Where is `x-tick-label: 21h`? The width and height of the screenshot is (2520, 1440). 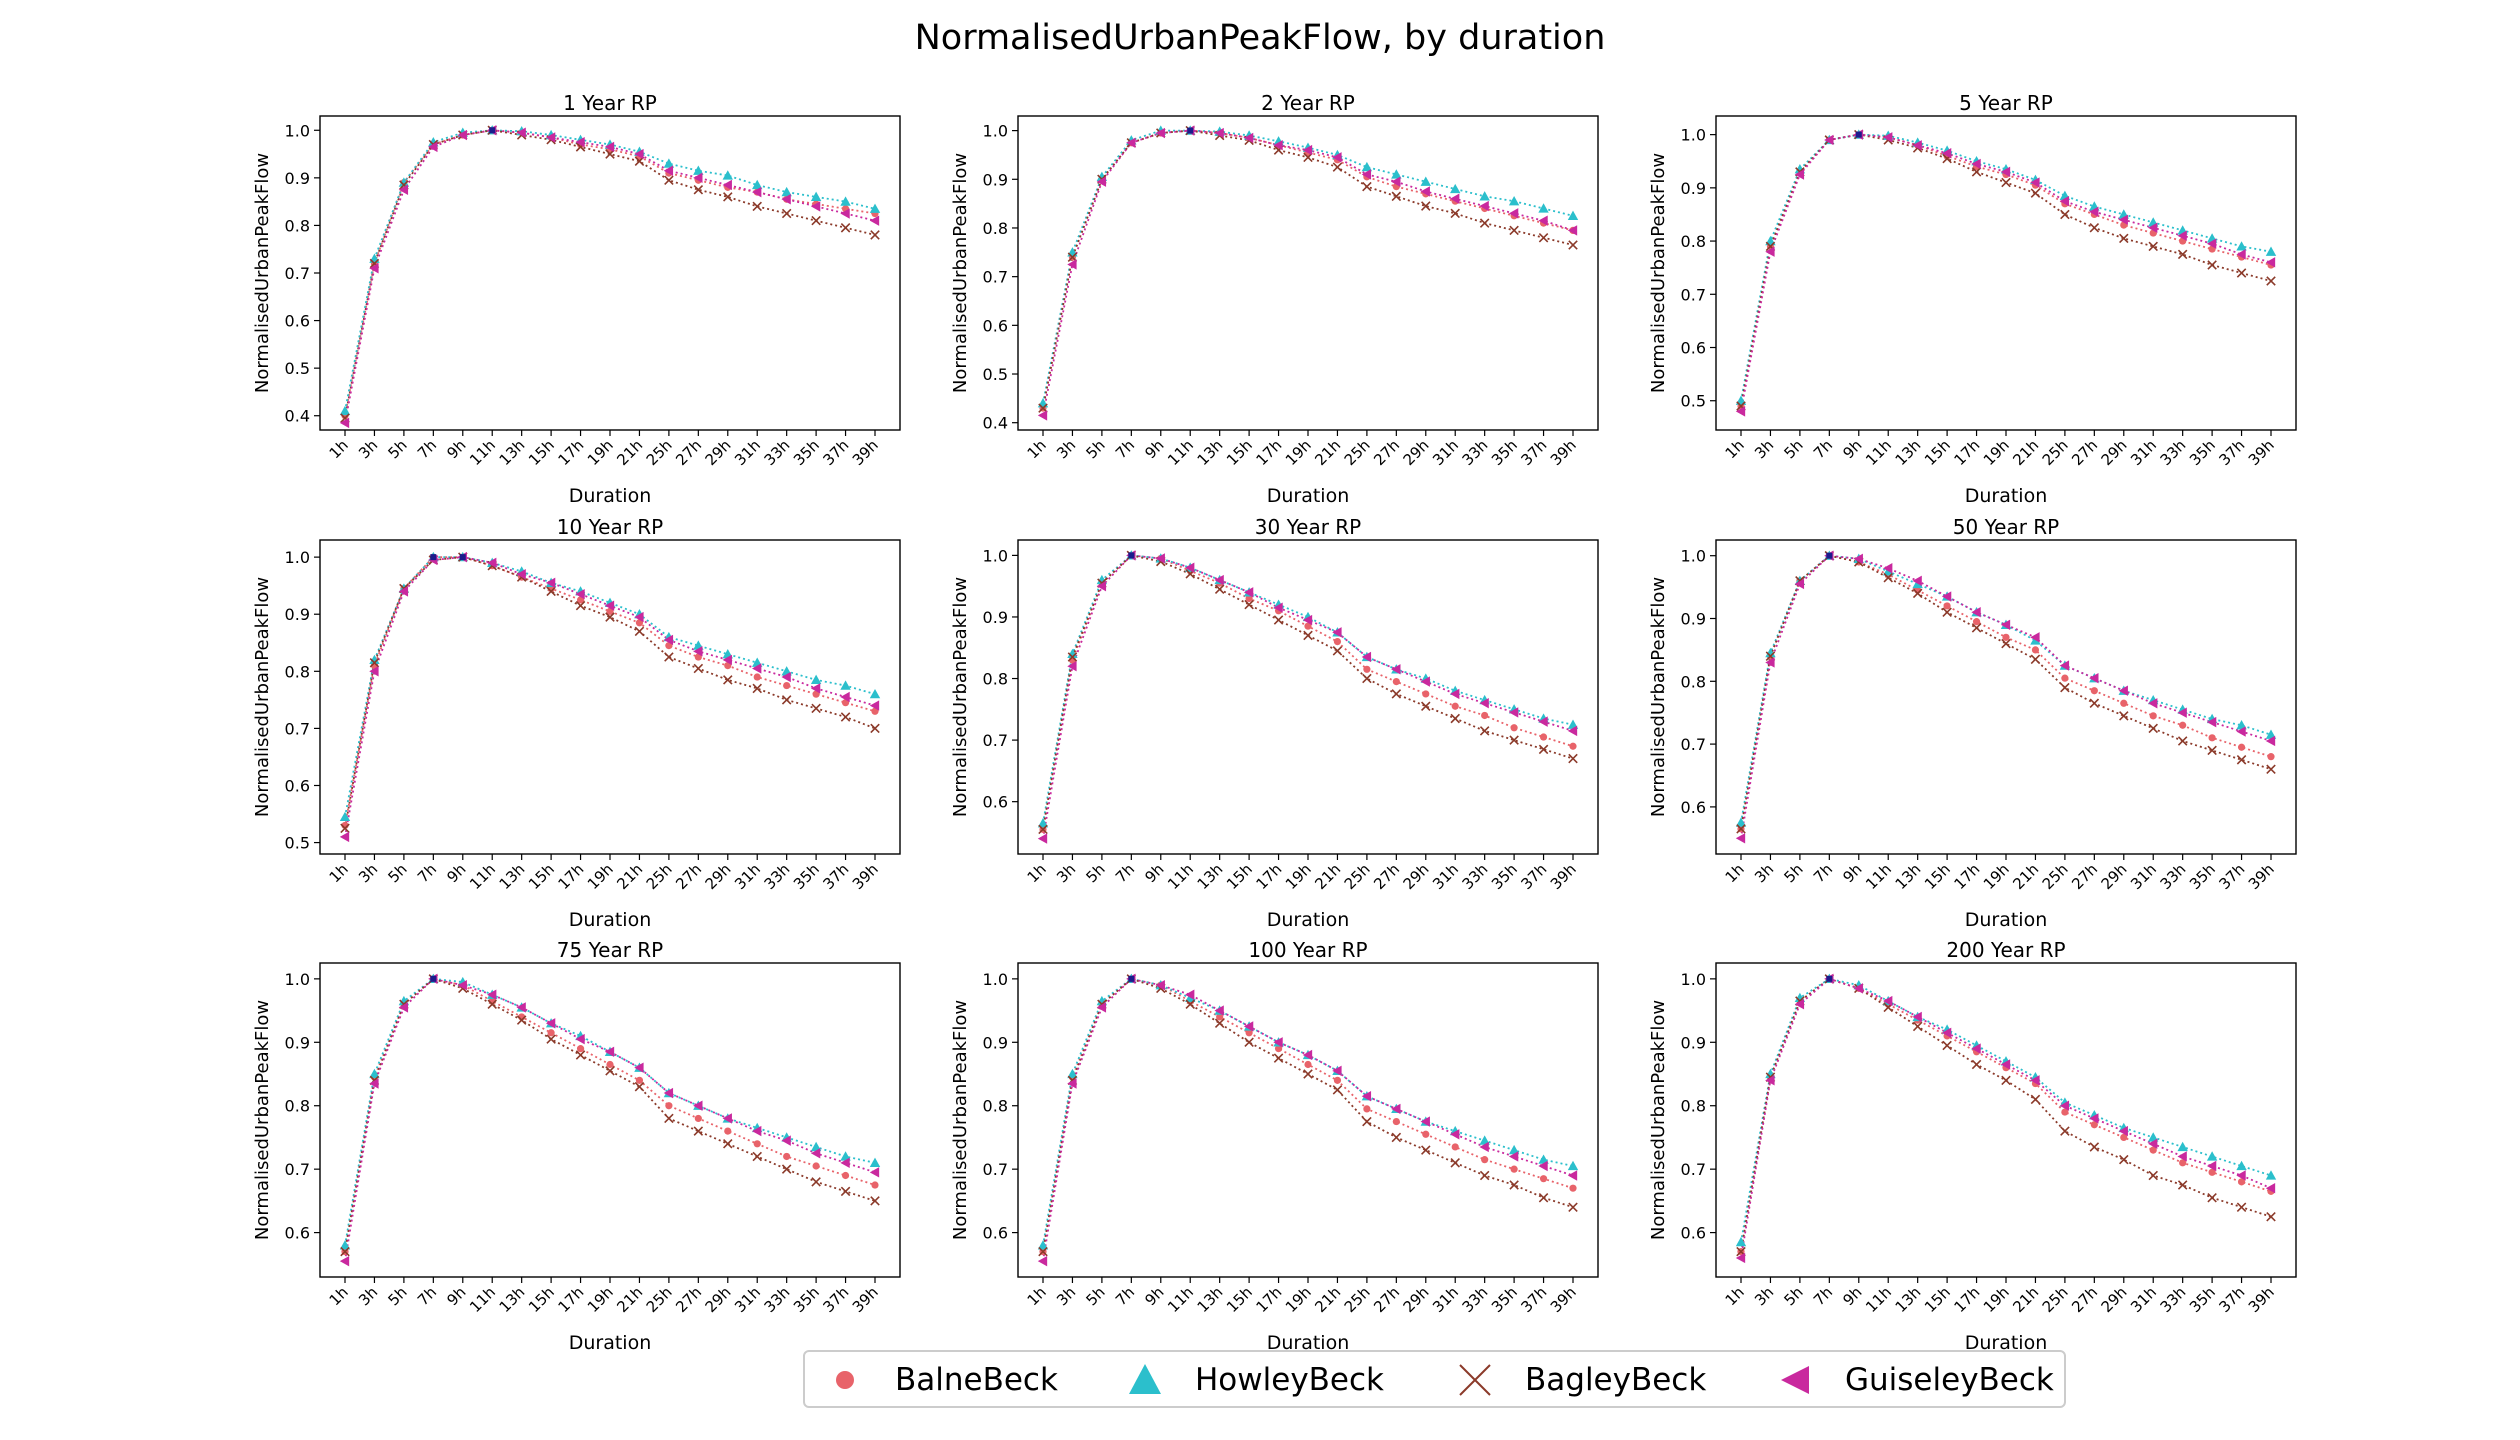 x-tick-label: 21h is located at coordinates (2025, 452).